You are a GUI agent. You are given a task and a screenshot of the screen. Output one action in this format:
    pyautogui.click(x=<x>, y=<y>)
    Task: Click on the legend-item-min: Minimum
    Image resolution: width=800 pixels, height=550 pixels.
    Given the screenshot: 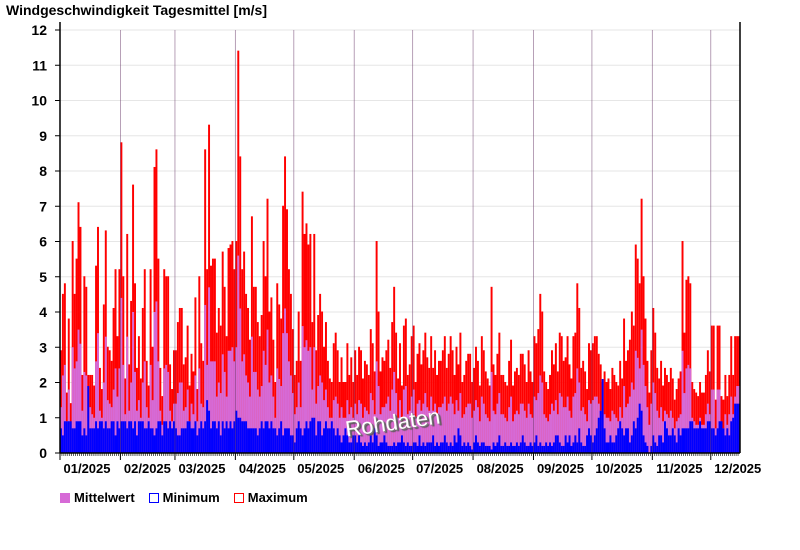 What is the action you would take?
    pyautogui.click(x=184, y=497)
    